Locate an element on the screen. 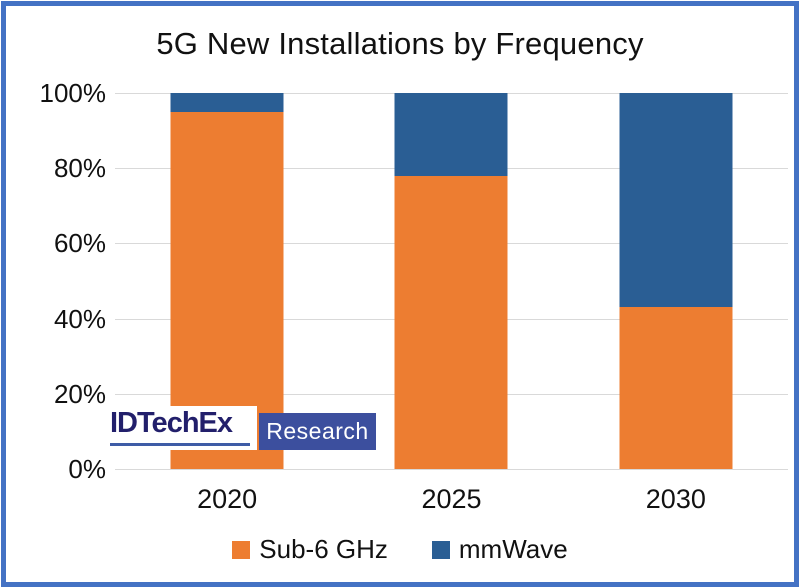 This screenshot has width=800, height=588. y-tick-label: 20% is located at coordinates (79, 393).